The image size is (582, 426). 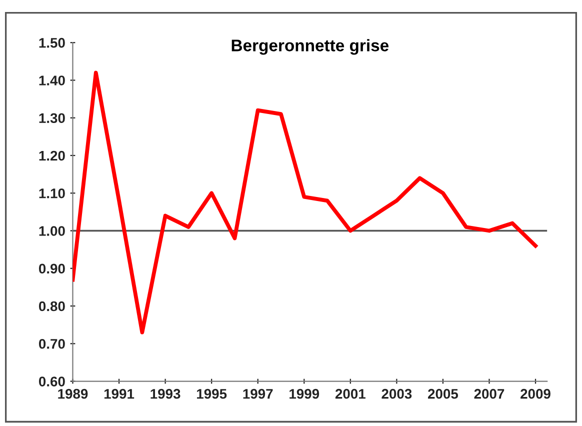 What do you see at coordinates (489, 393) in the screenshot?
I see `x-tick-label: 2007` at bounding box center [489, 393].